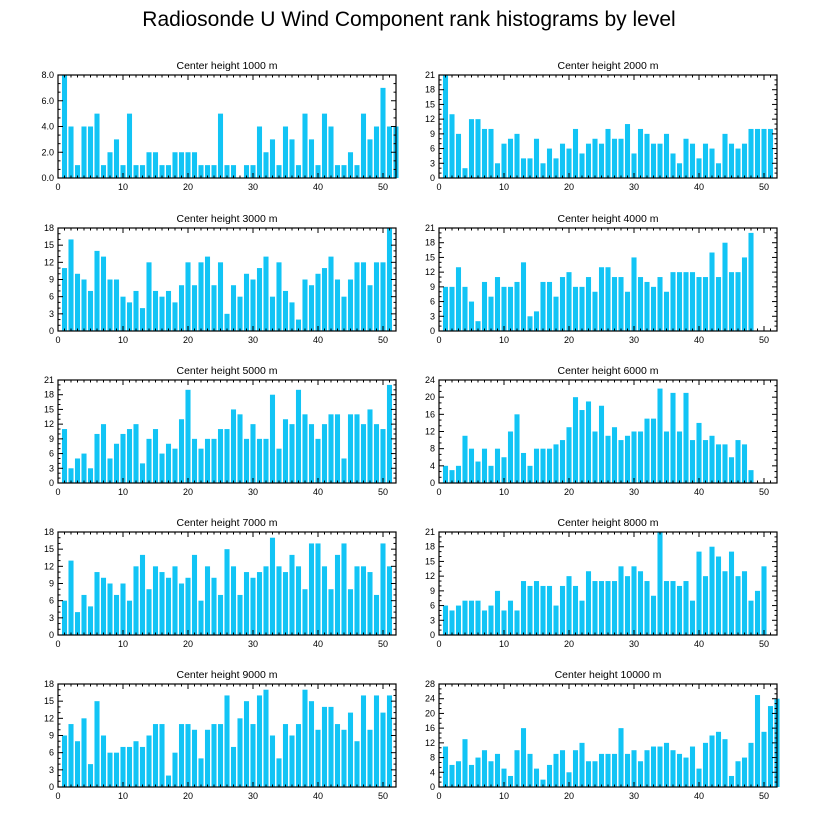 The height and width of the screenshot is (824, 818). I want to click on y-tick-label: 0, so click(51, 483).